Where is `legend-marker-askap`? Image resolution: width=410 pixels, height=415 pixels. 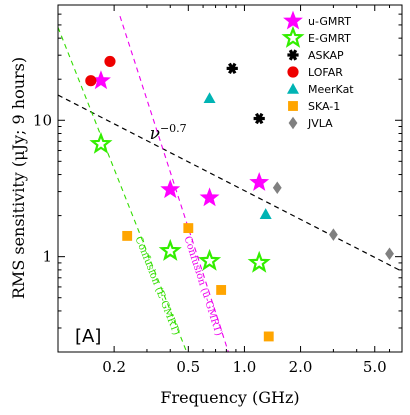
legend-marker-askap is located at coordinates (293, 55).